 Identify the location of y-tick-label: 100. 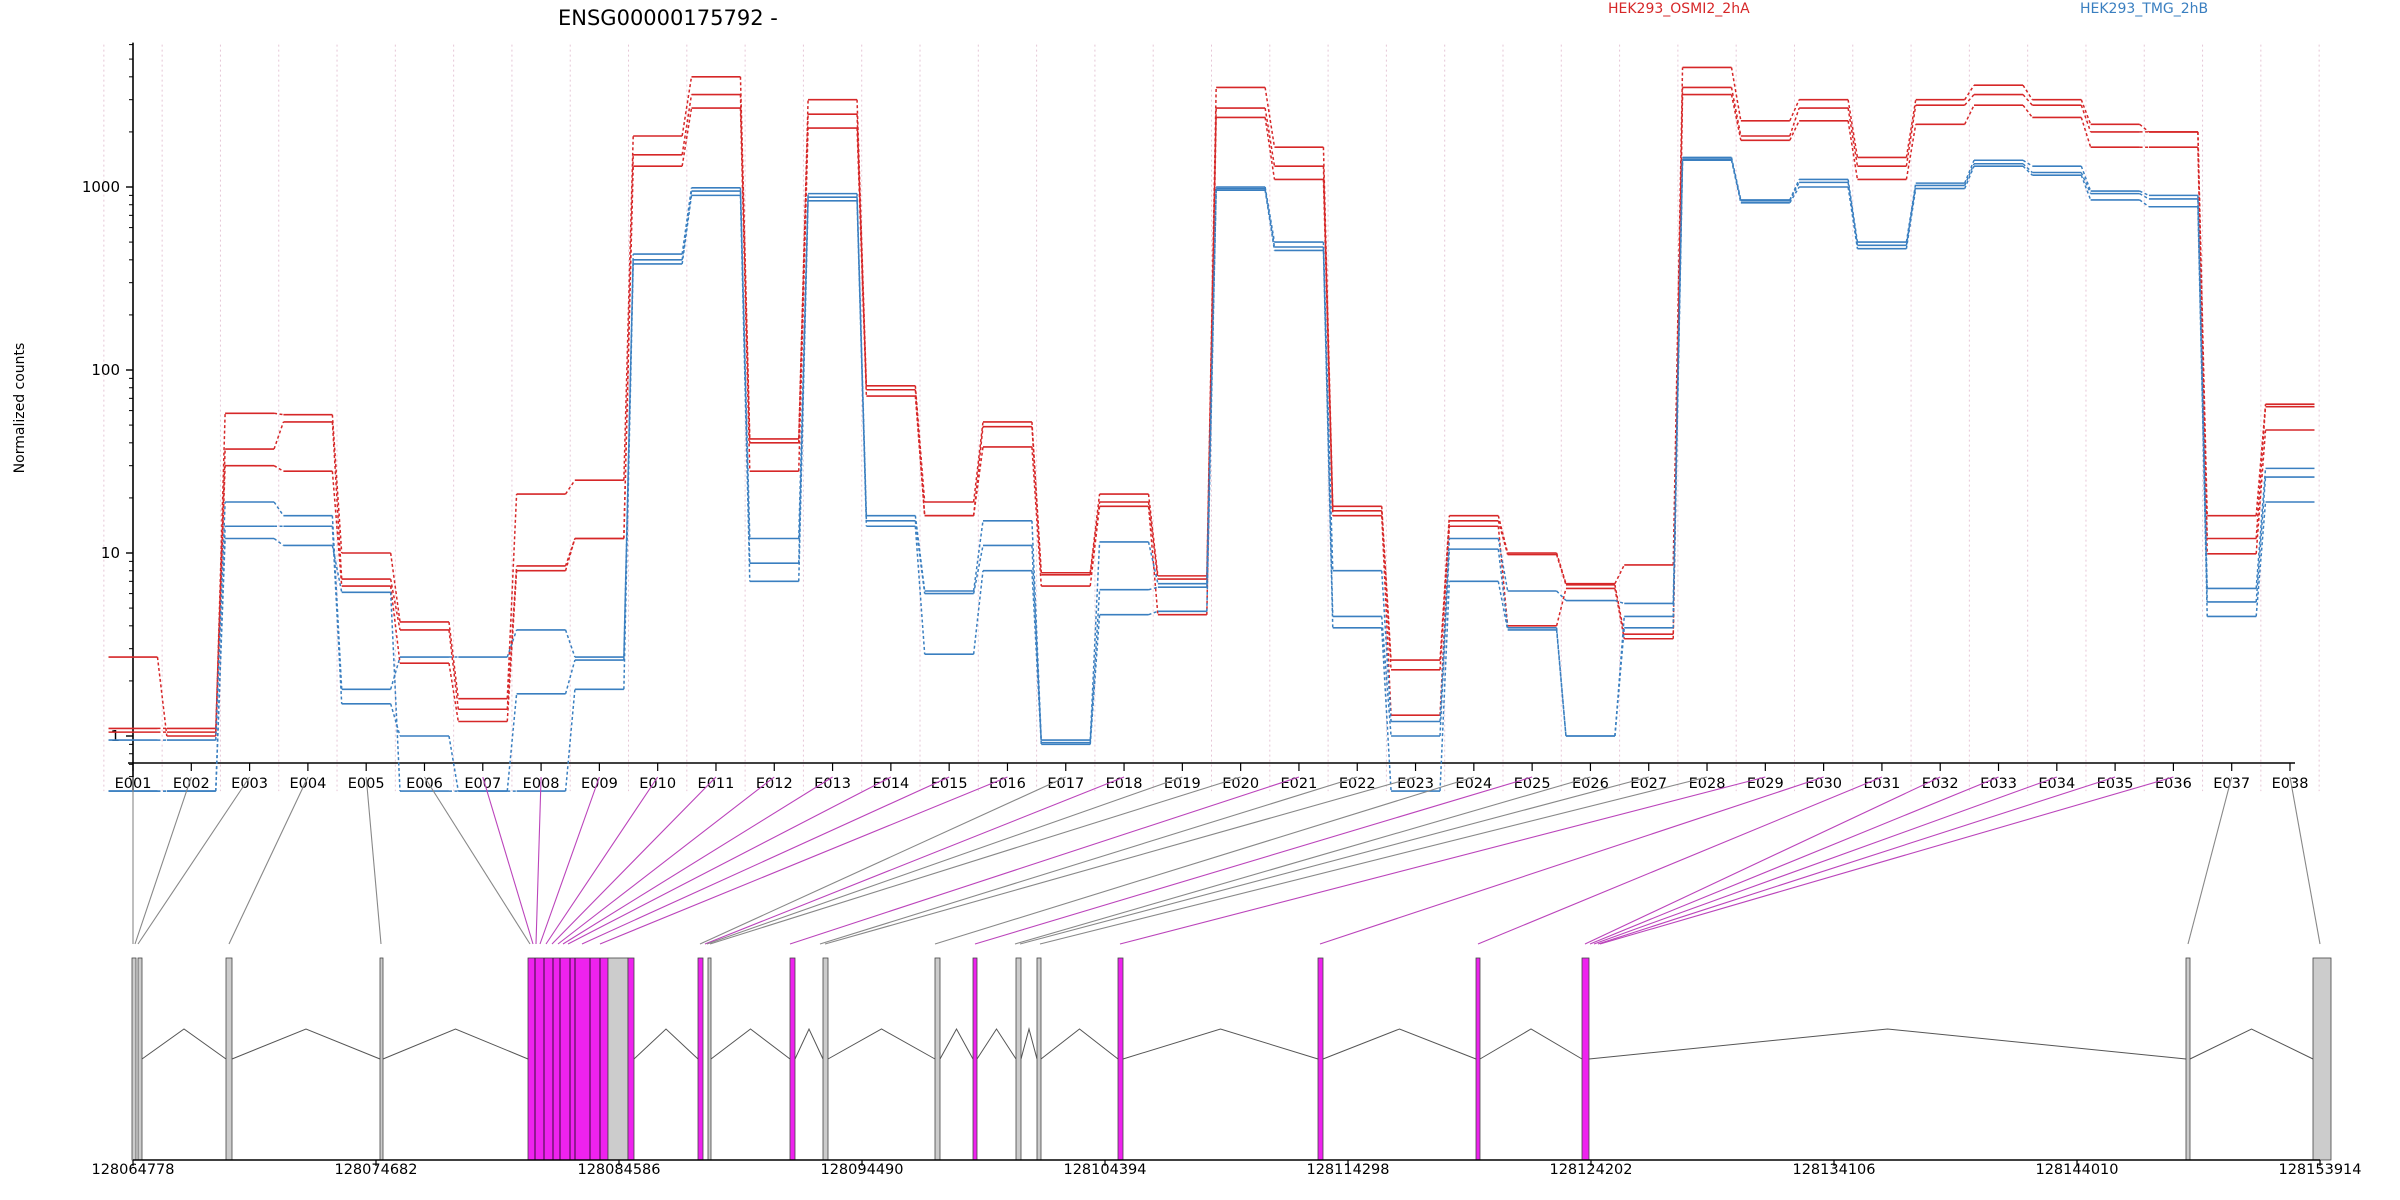
(105, 370).